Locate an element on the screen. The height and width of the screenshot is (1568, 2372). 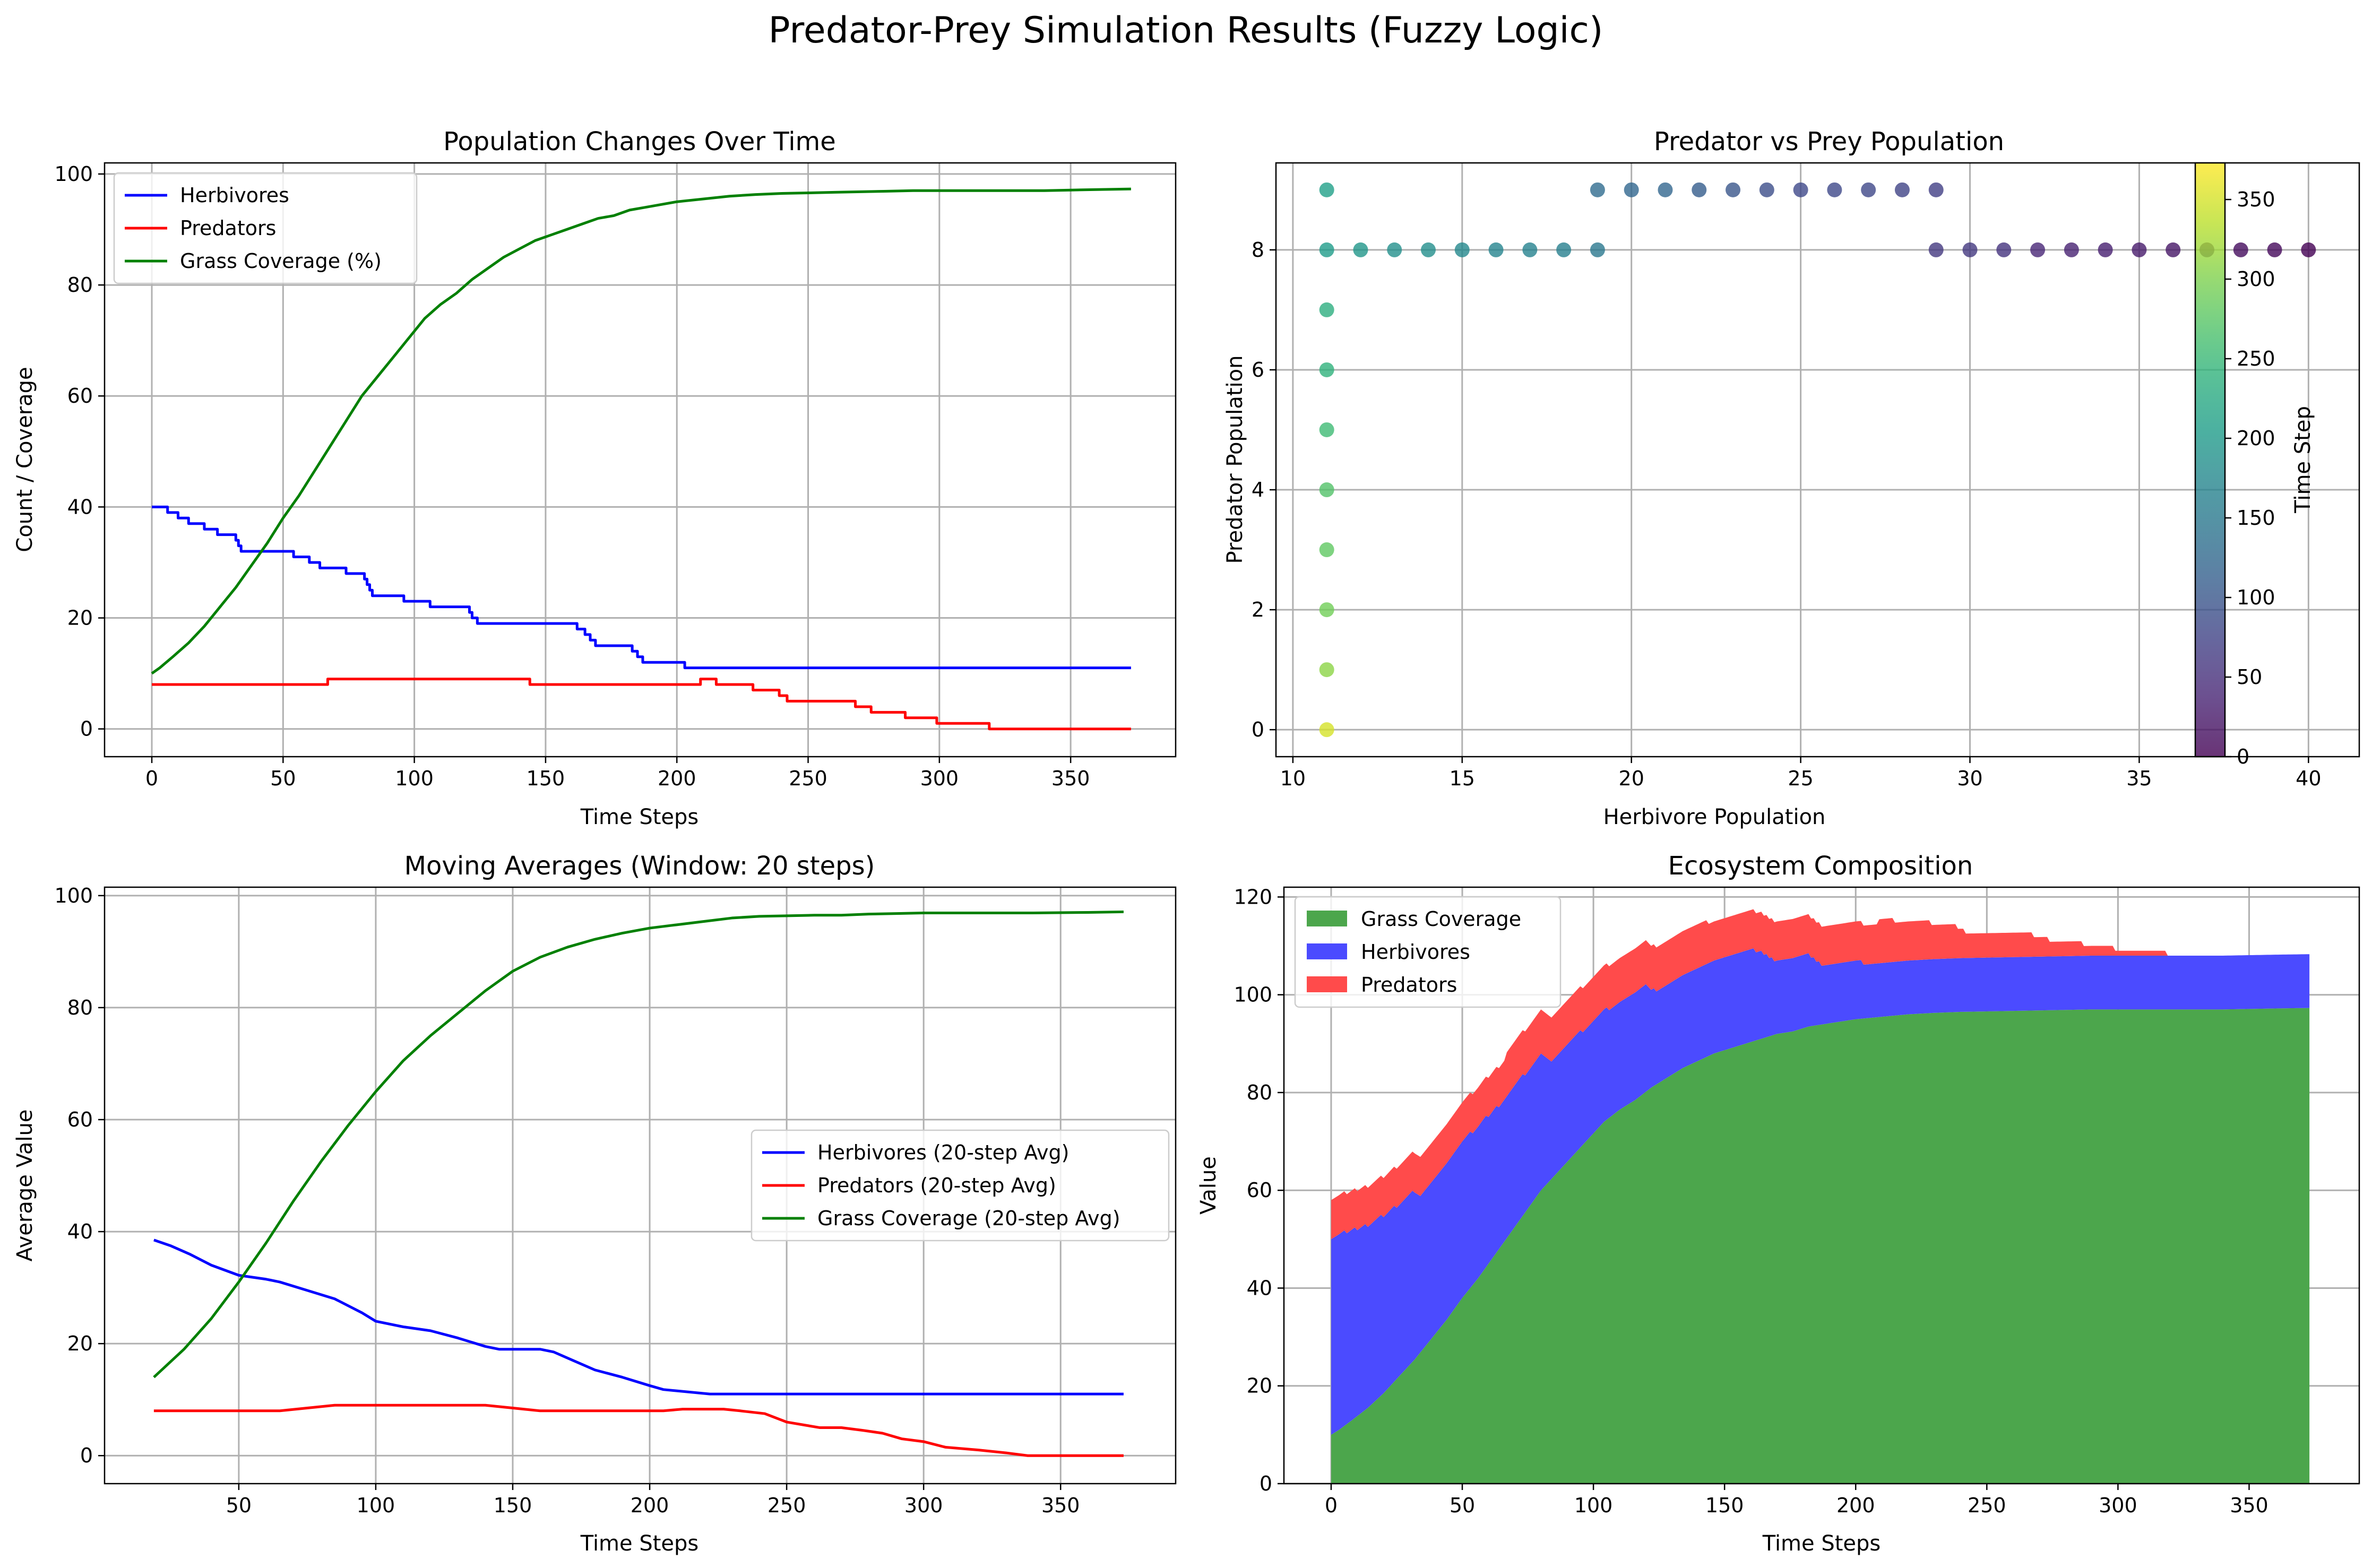
x-tick-label: 10 is located at coordinates (1293, 778).